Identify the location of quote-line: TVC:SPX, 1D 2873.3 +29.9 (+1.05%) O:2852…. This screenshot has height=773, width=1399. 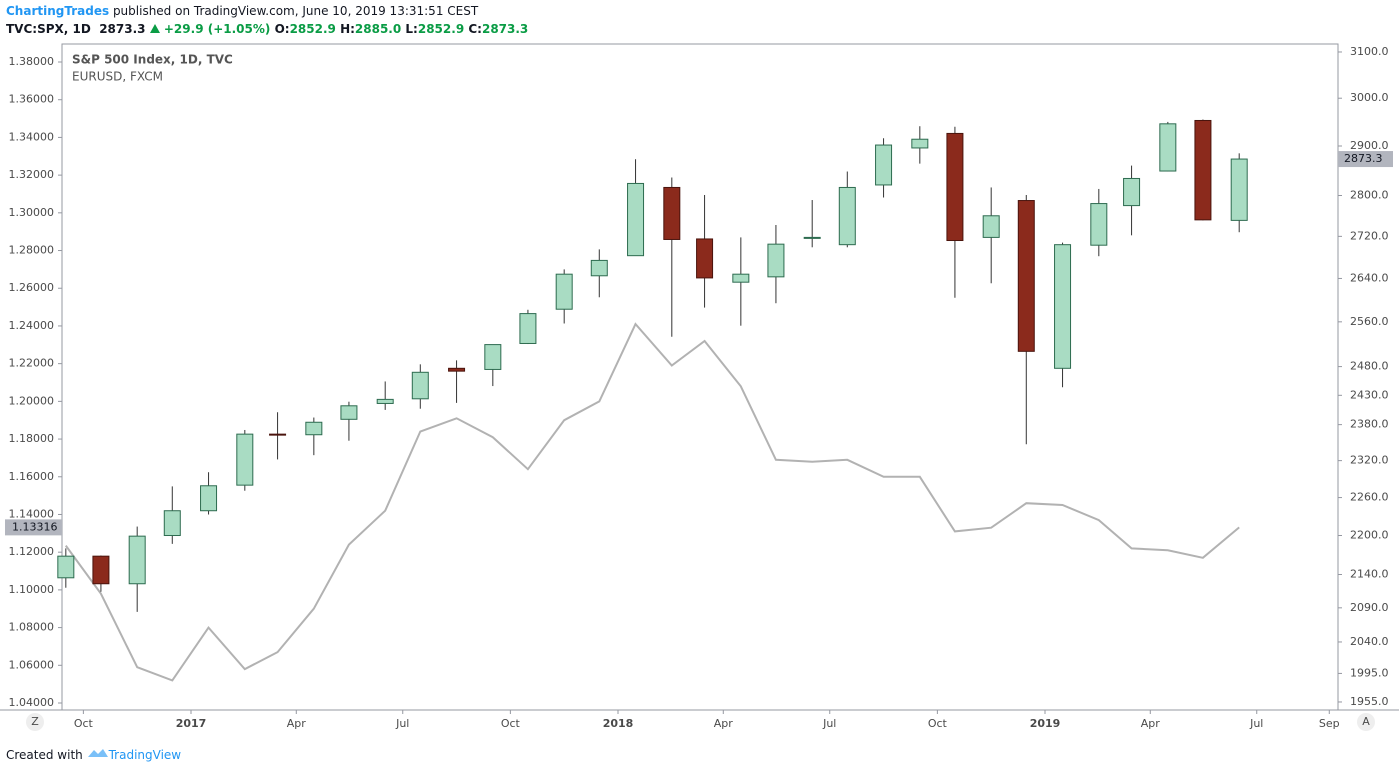
(267, 29).